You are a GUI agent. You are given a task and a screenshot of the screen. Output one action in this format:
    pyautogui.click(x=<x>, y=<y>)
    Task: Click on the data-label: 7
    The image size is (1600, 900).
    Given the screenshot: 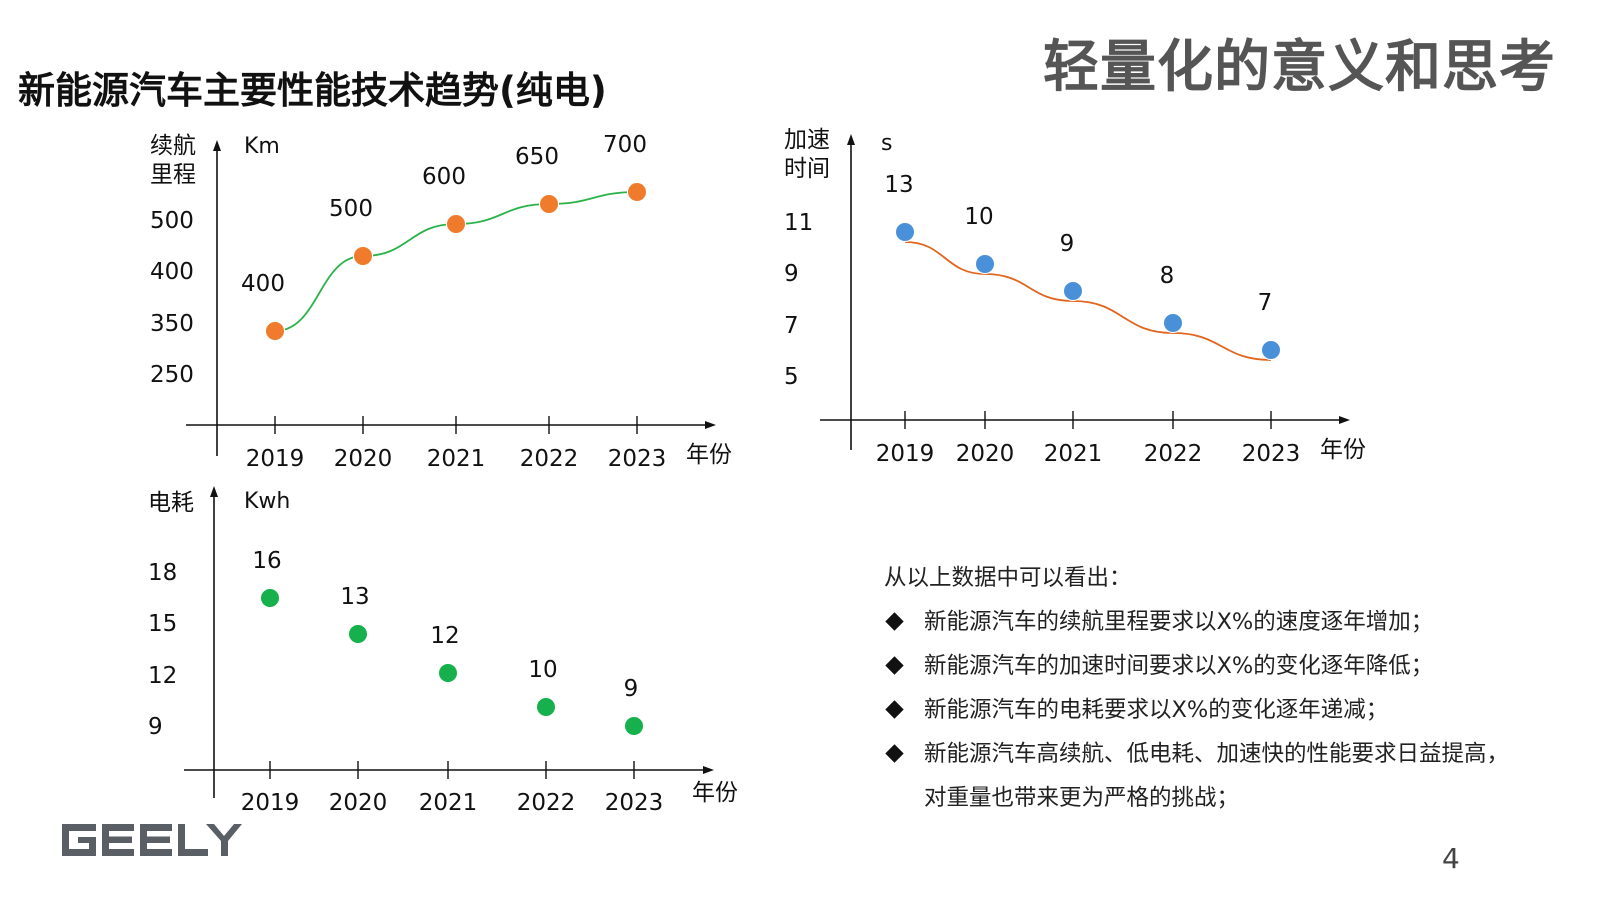 What is the action you would take?
    pyautogui.click(x=1265, y=303)
    